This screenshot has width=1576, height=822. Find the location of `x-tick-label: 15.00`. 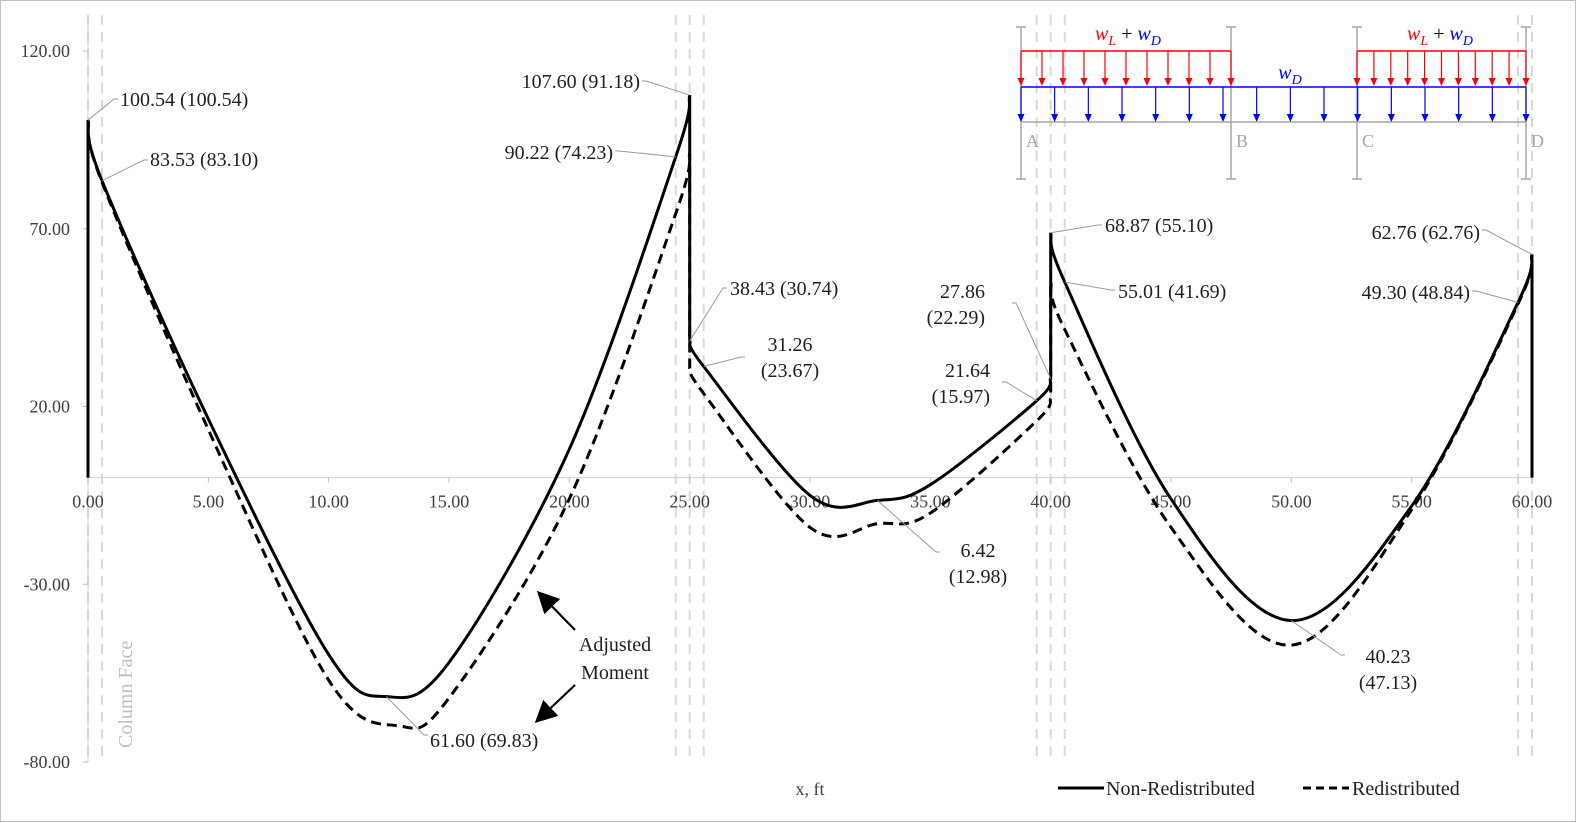

x-tick-label: 15.00 is located at coordinates (449, 502).